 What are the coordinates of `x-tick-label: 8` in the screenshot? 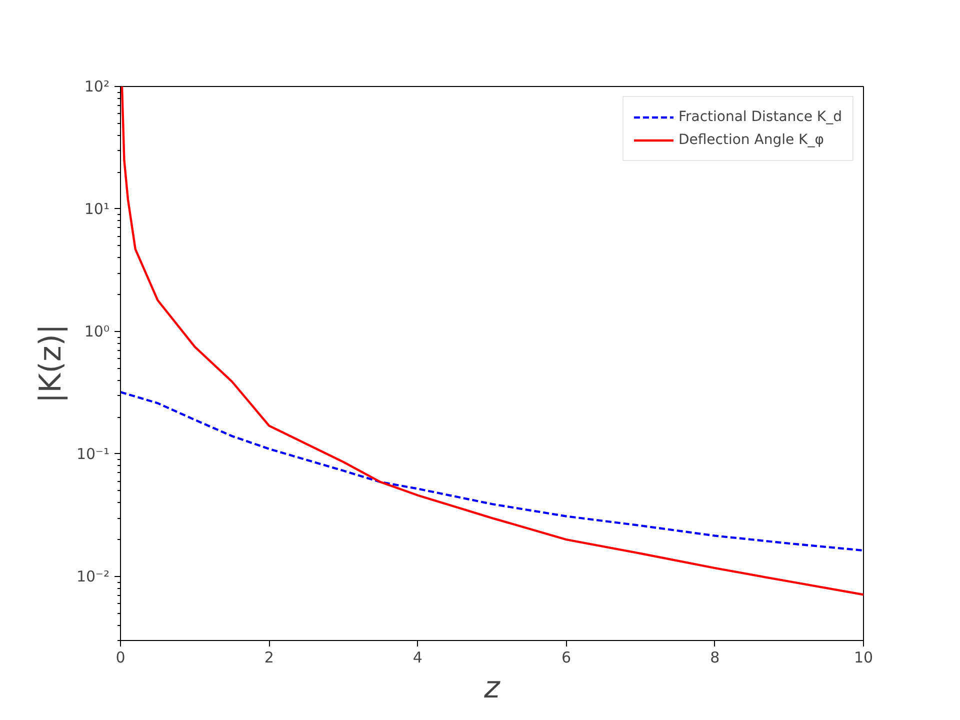 It's located at (715, 657).